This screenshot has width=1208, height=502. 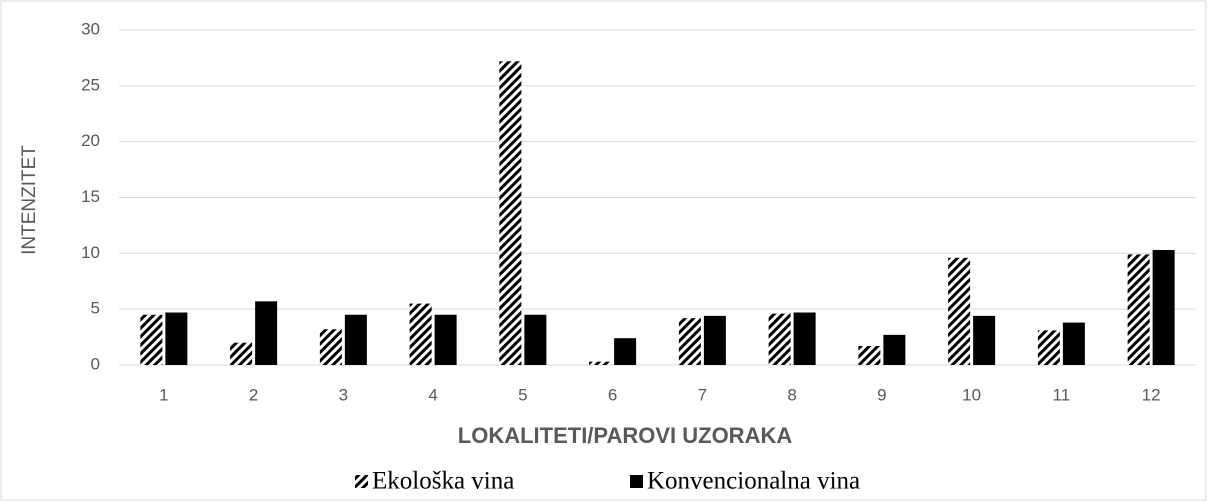 I want to click on x-tick-label: 9, so click(x=881, y=394).